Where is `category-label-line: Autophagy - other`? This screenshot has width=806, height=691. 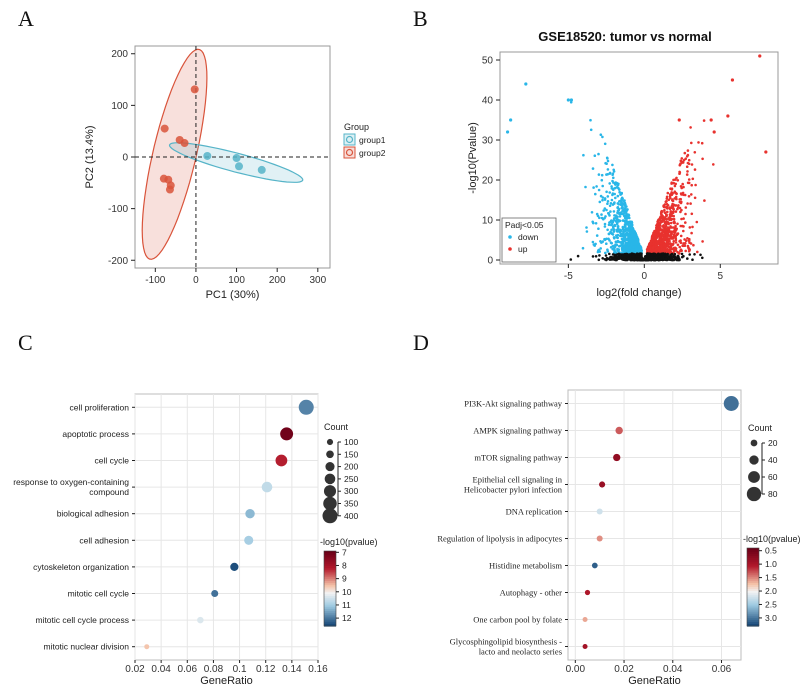
category-label-line: Autophagy - other is located at coordinates (531, 593).